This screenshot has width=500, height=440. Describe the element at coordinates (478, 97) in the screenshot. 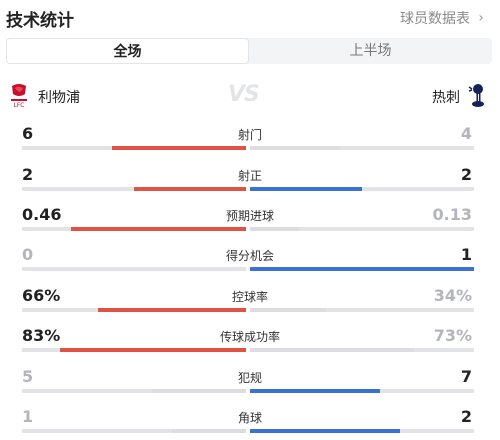

I see `tottenham-crest-icon` at that location.